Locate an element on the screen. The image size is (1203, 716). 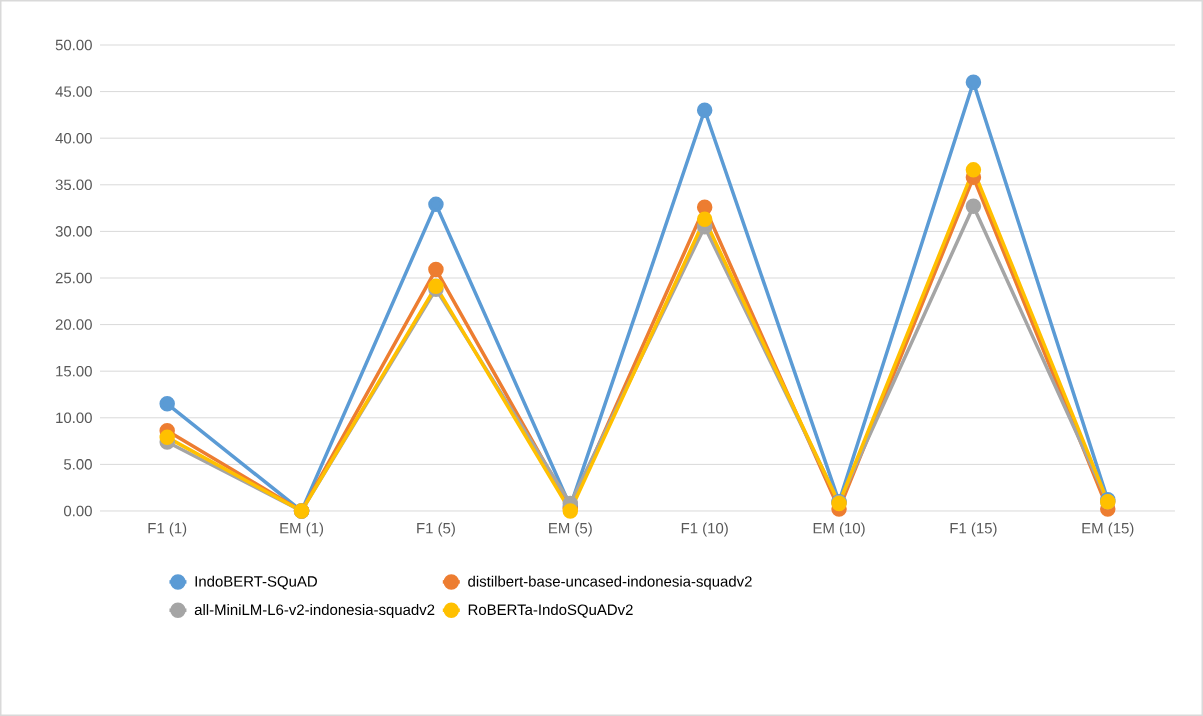
y-tick-label: 20.00 is located at coordinates (73, 324).